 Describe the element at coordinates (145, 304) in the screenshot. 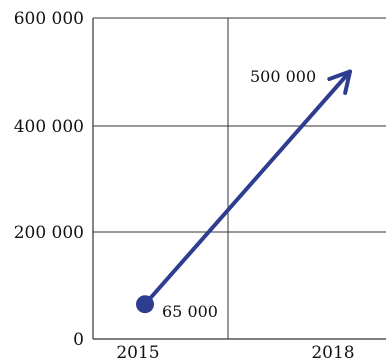

I see `data-point-start-marker` at that location.